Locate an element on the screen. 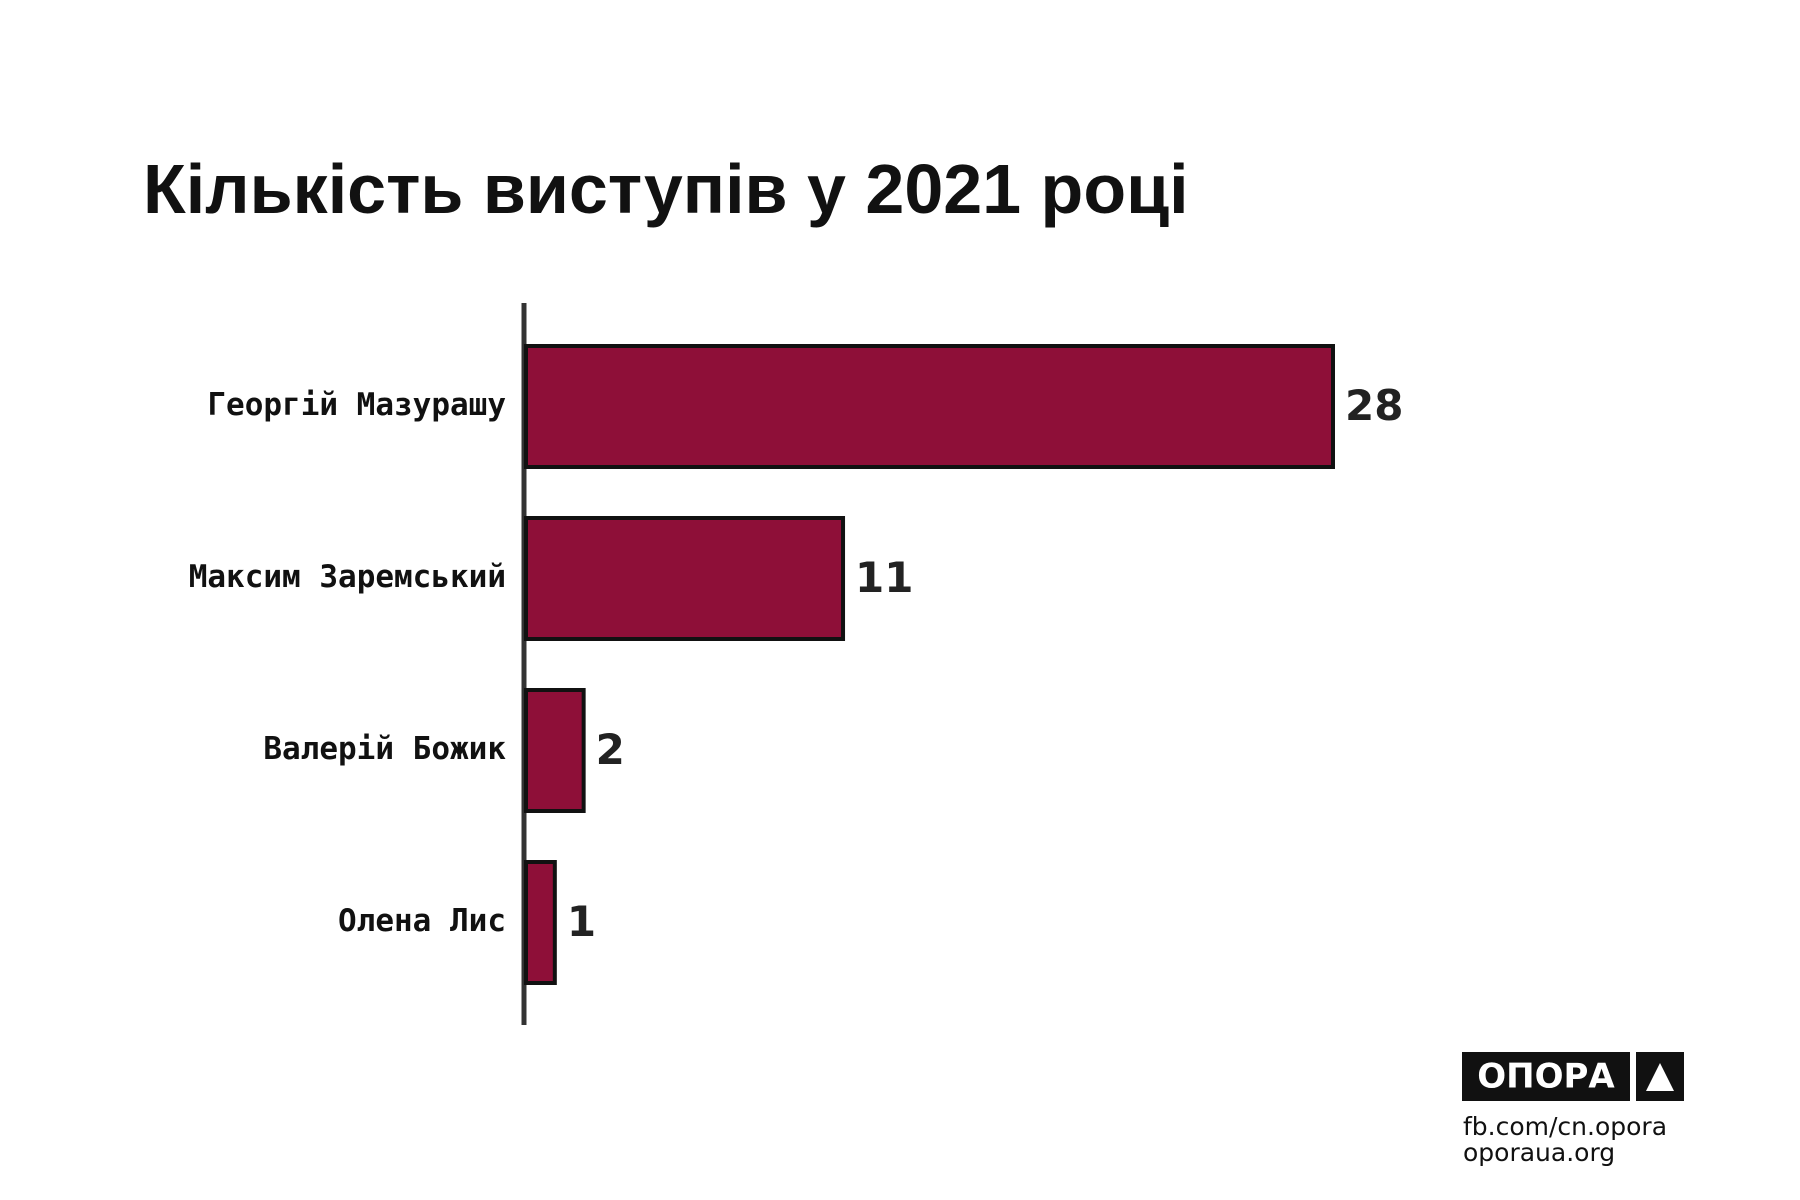  logo: ОПОРА is located at coordinates (1573, 1076).